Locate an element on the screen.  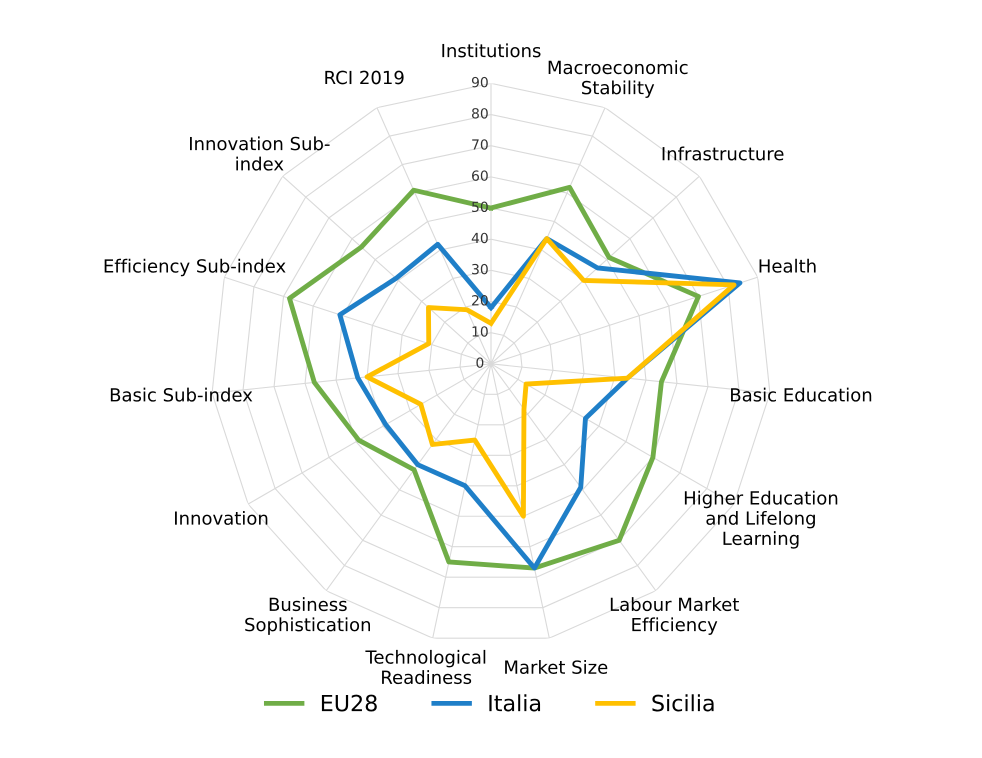
spoke-label: Macroeconomic Stability is located at coordinates (618, 79).